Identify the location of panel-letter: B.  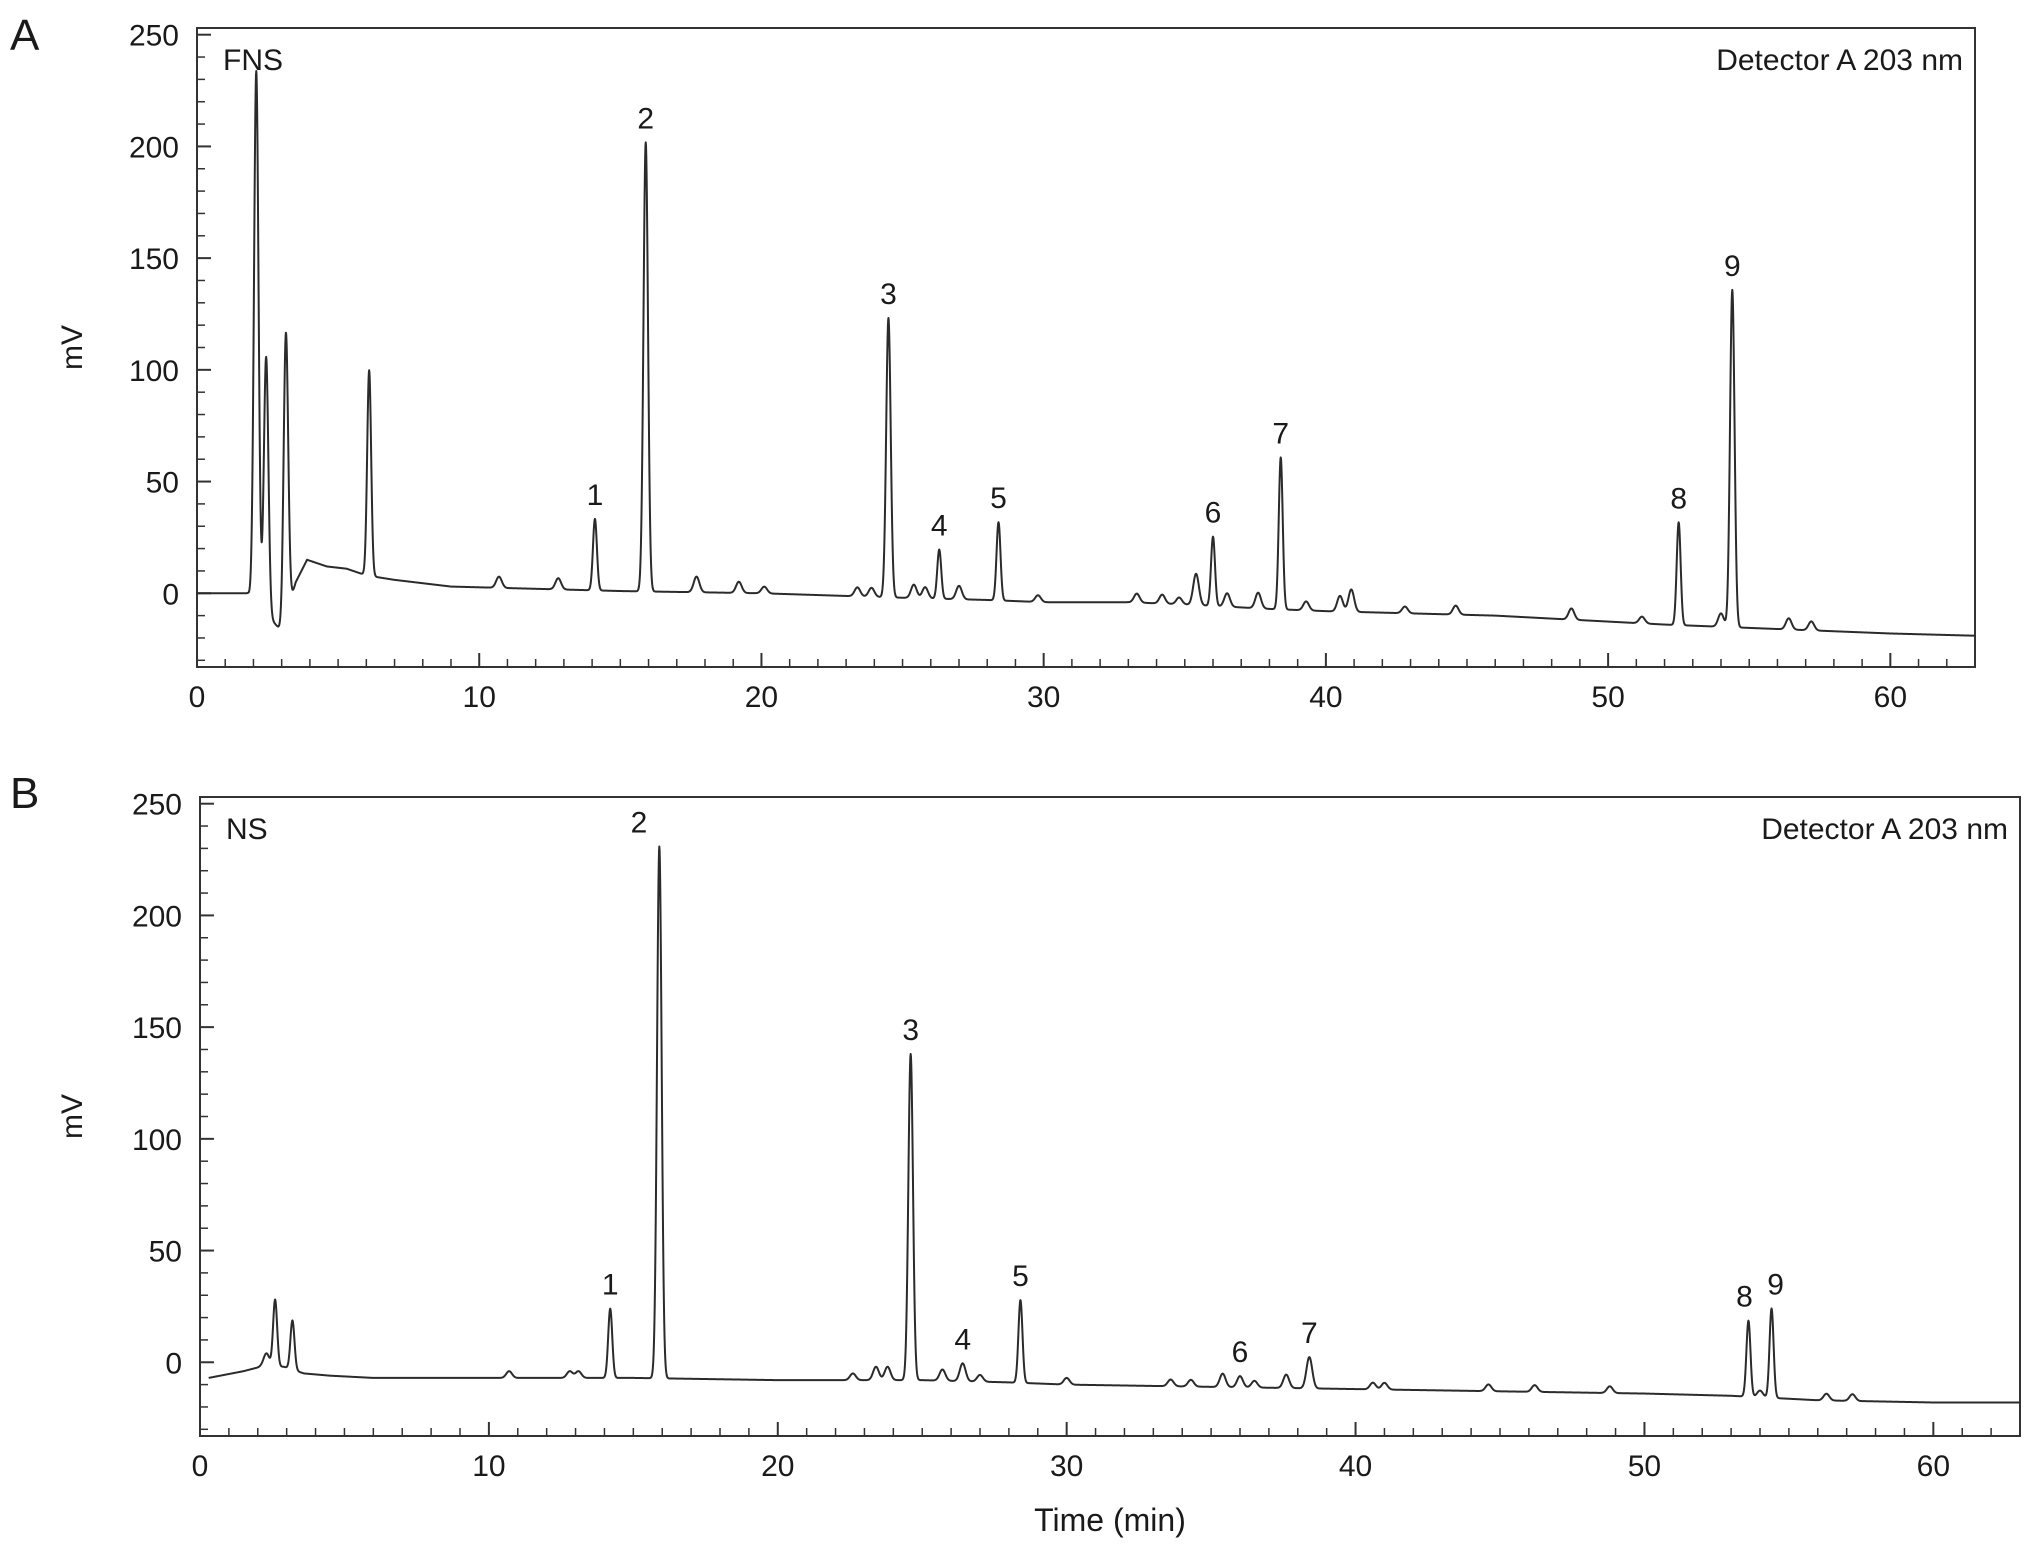
(24, 793).